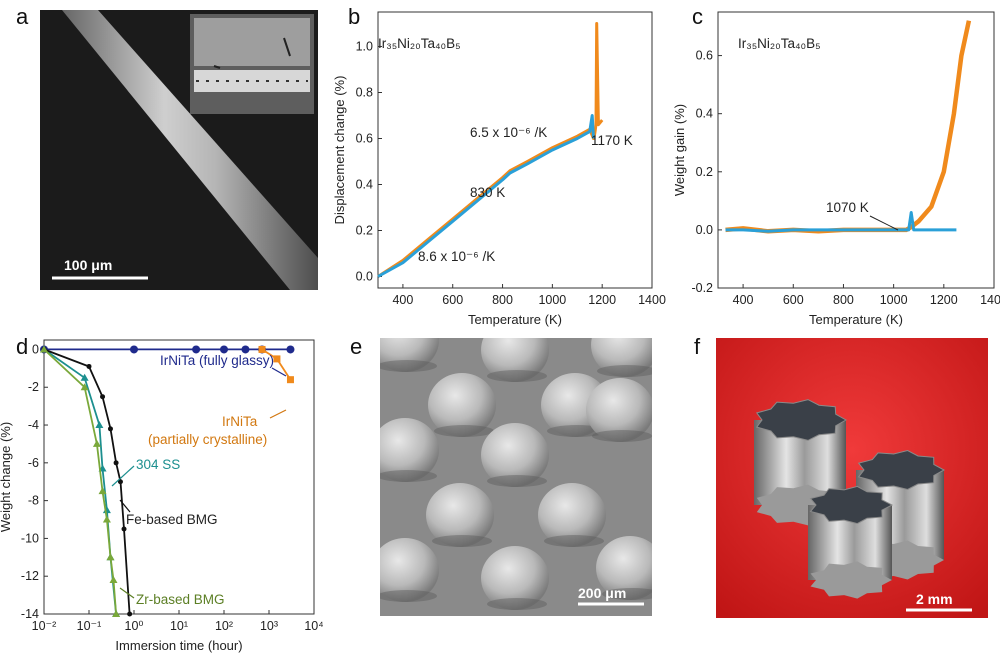 The image size is (1000, 662). Describe the element at coordinates (172, 519) in the screenshot. I see `legend-fe-bmg: Fe-based BMG` at that location.